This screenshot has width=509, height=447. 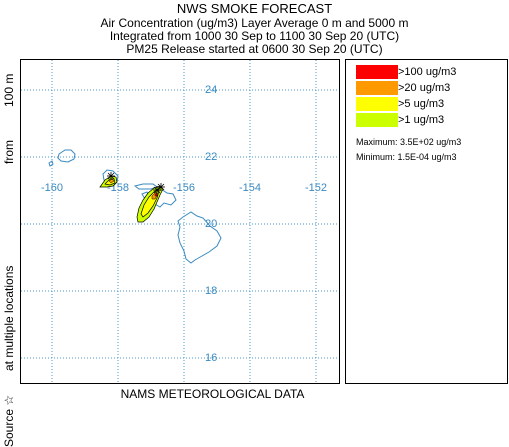 I want to click on legend-label-5: >5 ug/m3, so click(x=421, y=104).